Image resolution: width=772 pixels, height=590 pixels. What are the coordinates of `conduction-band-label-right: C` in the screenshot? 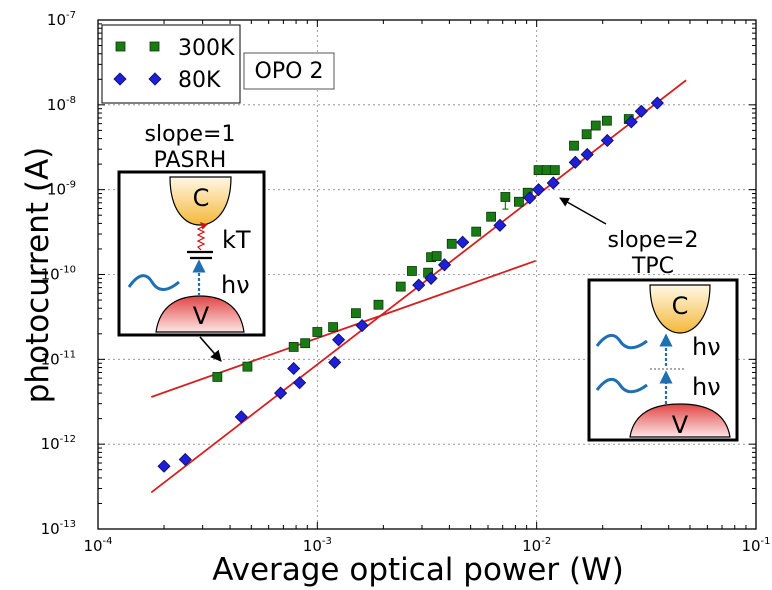 It's located at (680, 306).